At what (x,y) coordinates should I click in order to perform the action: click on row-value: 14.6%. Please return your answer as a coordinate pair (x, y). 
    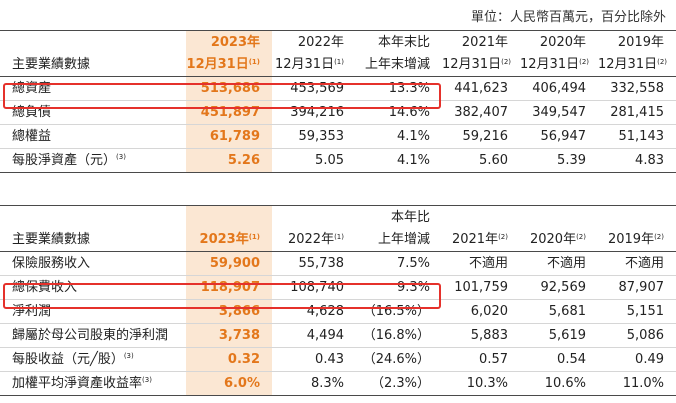
    Looking at the image, I should click on (399, 112).